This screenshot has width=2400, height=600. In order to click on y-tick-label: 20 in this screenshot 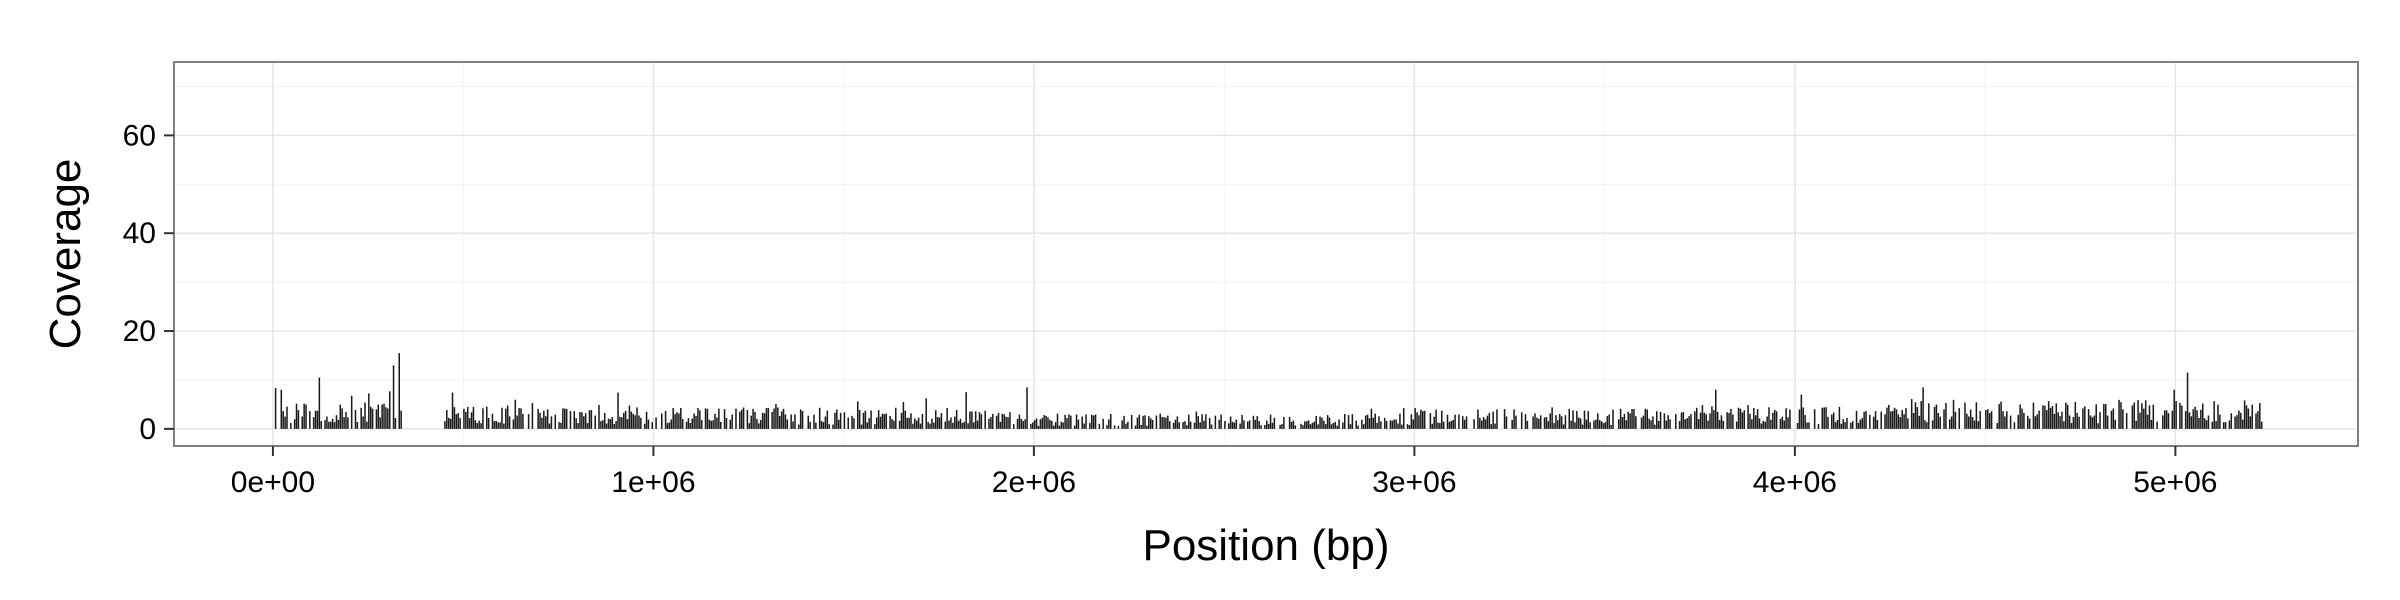, I will do `click(139, 331)`.